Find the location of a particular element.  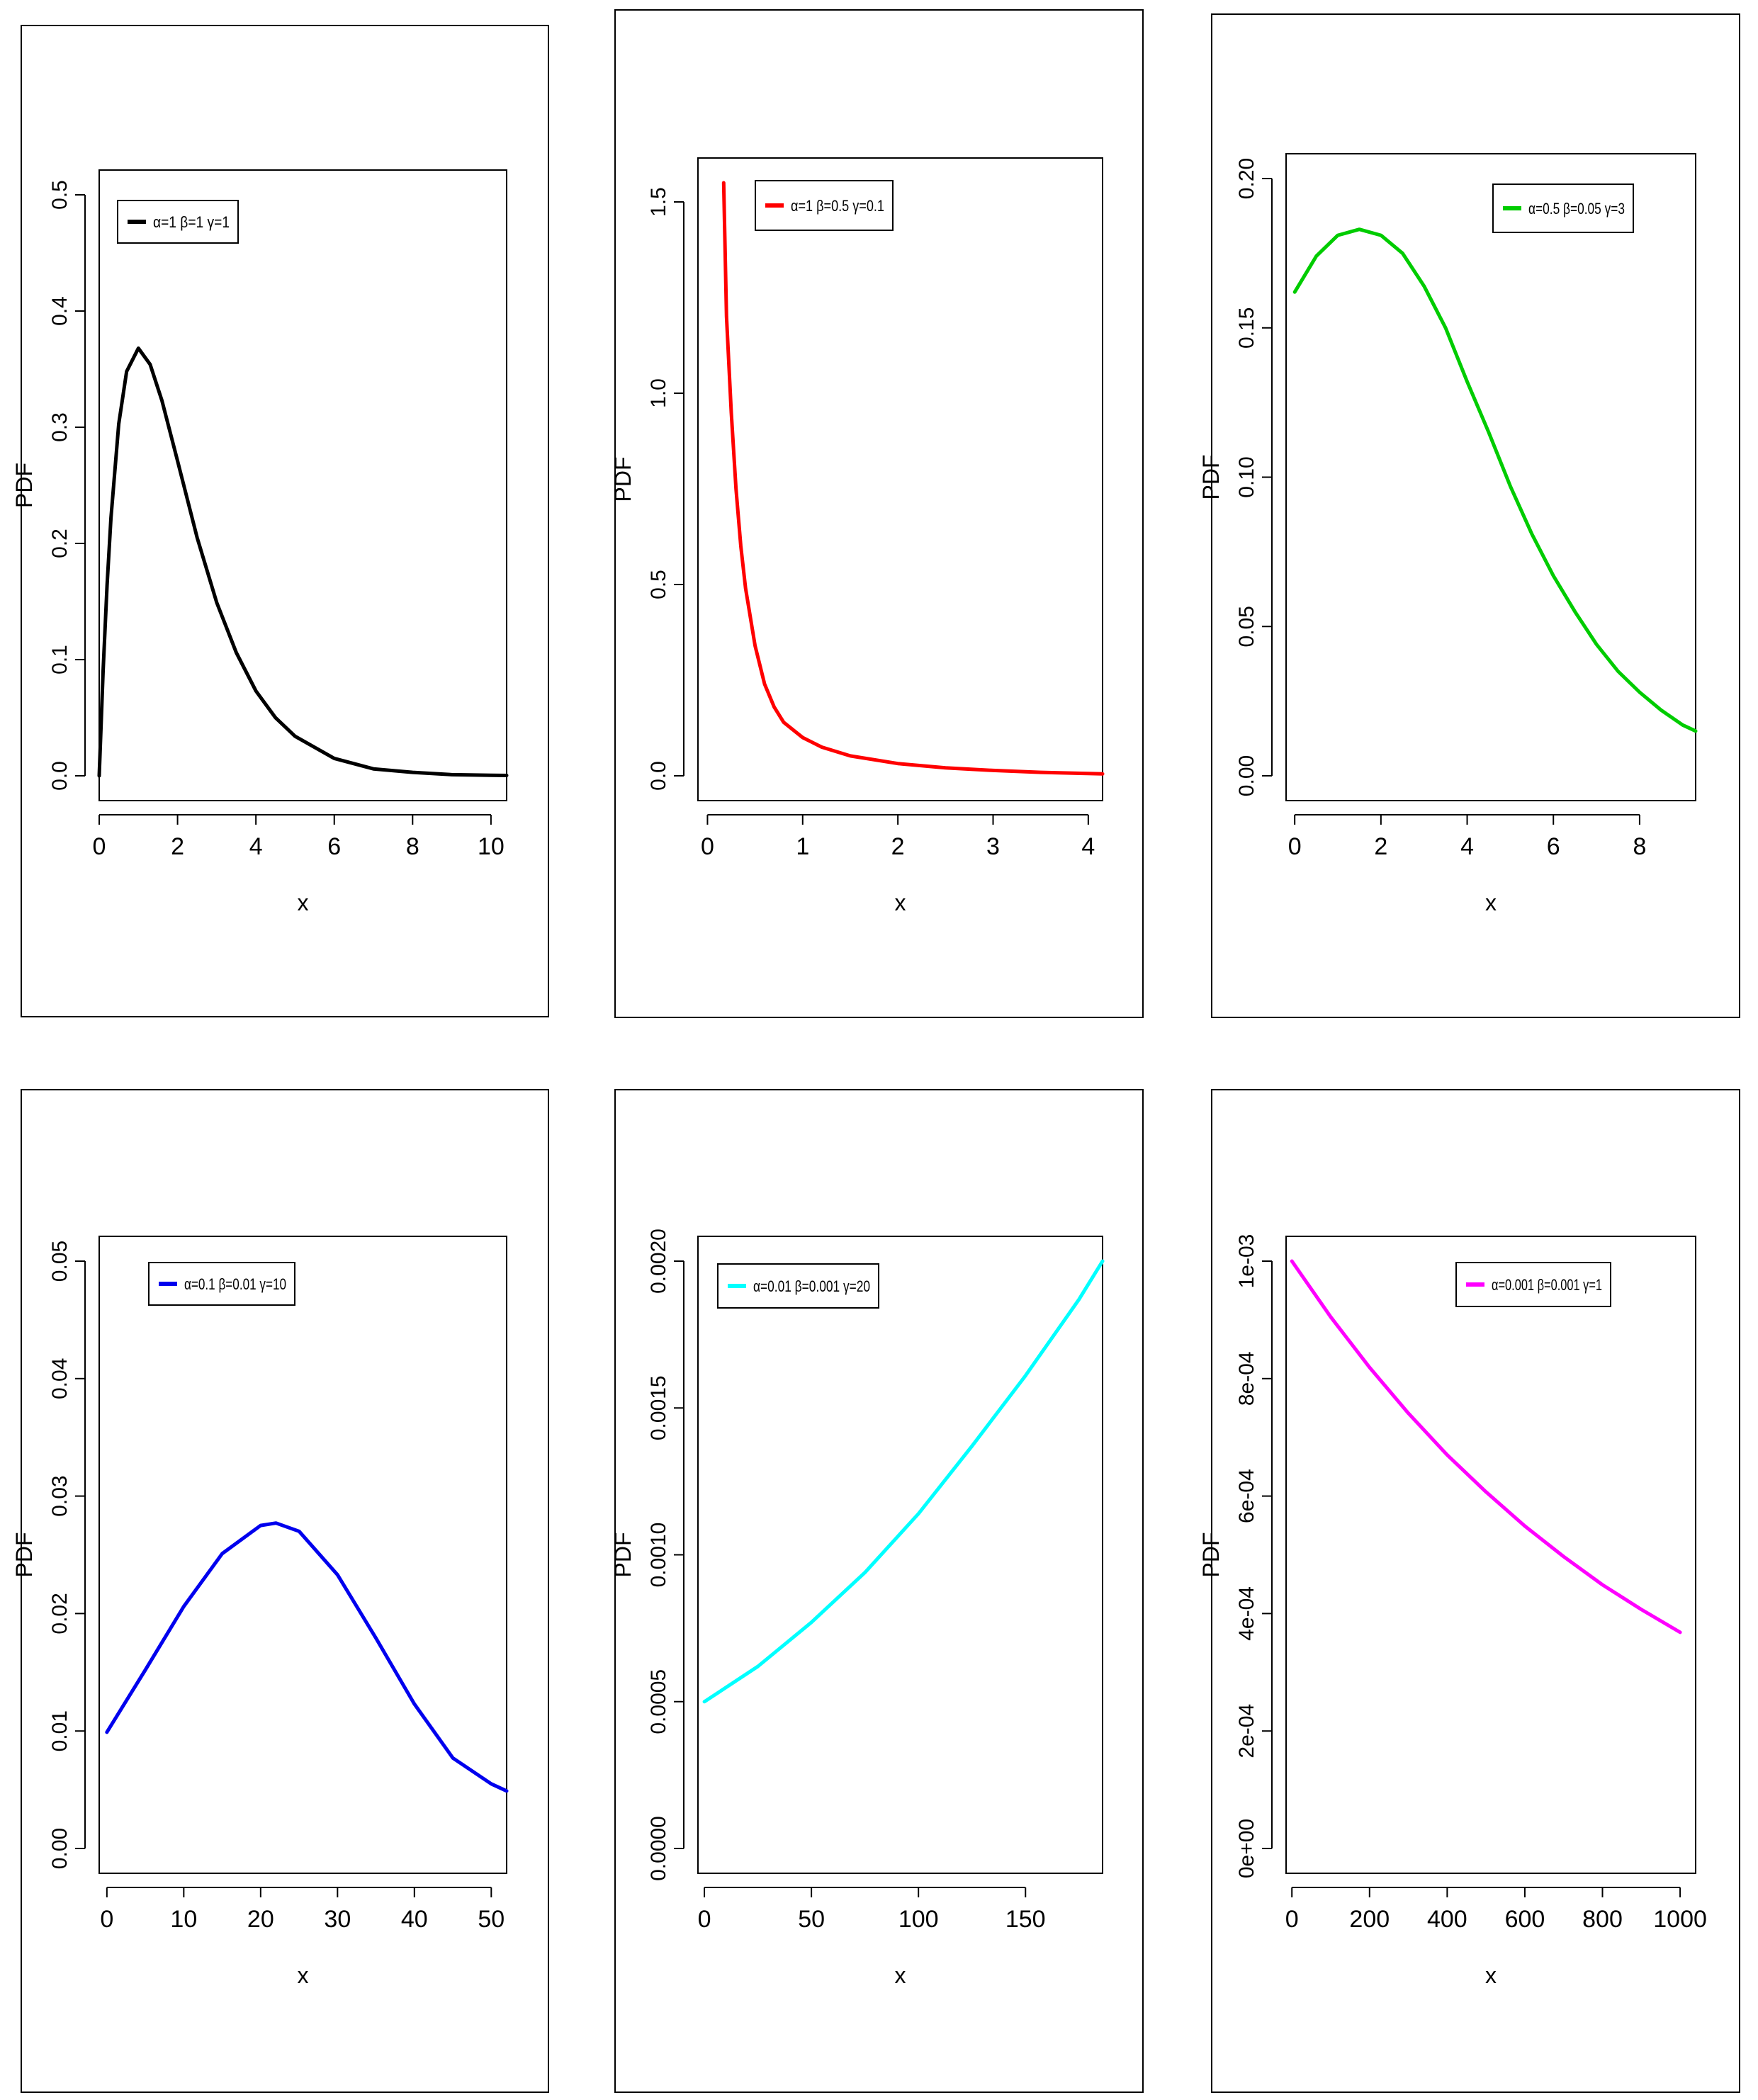

x-tick-label: 1000 is located at coordinates (1680, 1919).